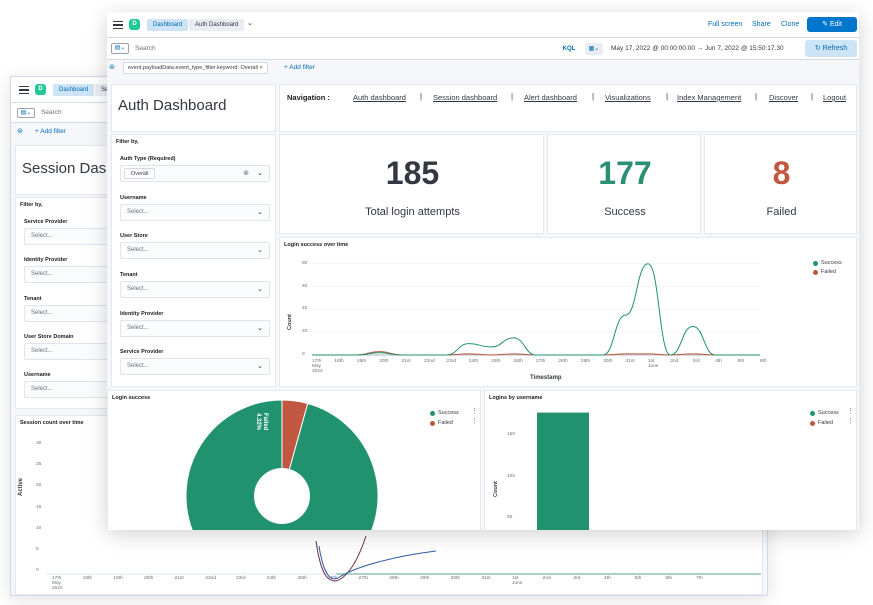  I want to click on filter-heading: Filter by,, so click(127, 142).